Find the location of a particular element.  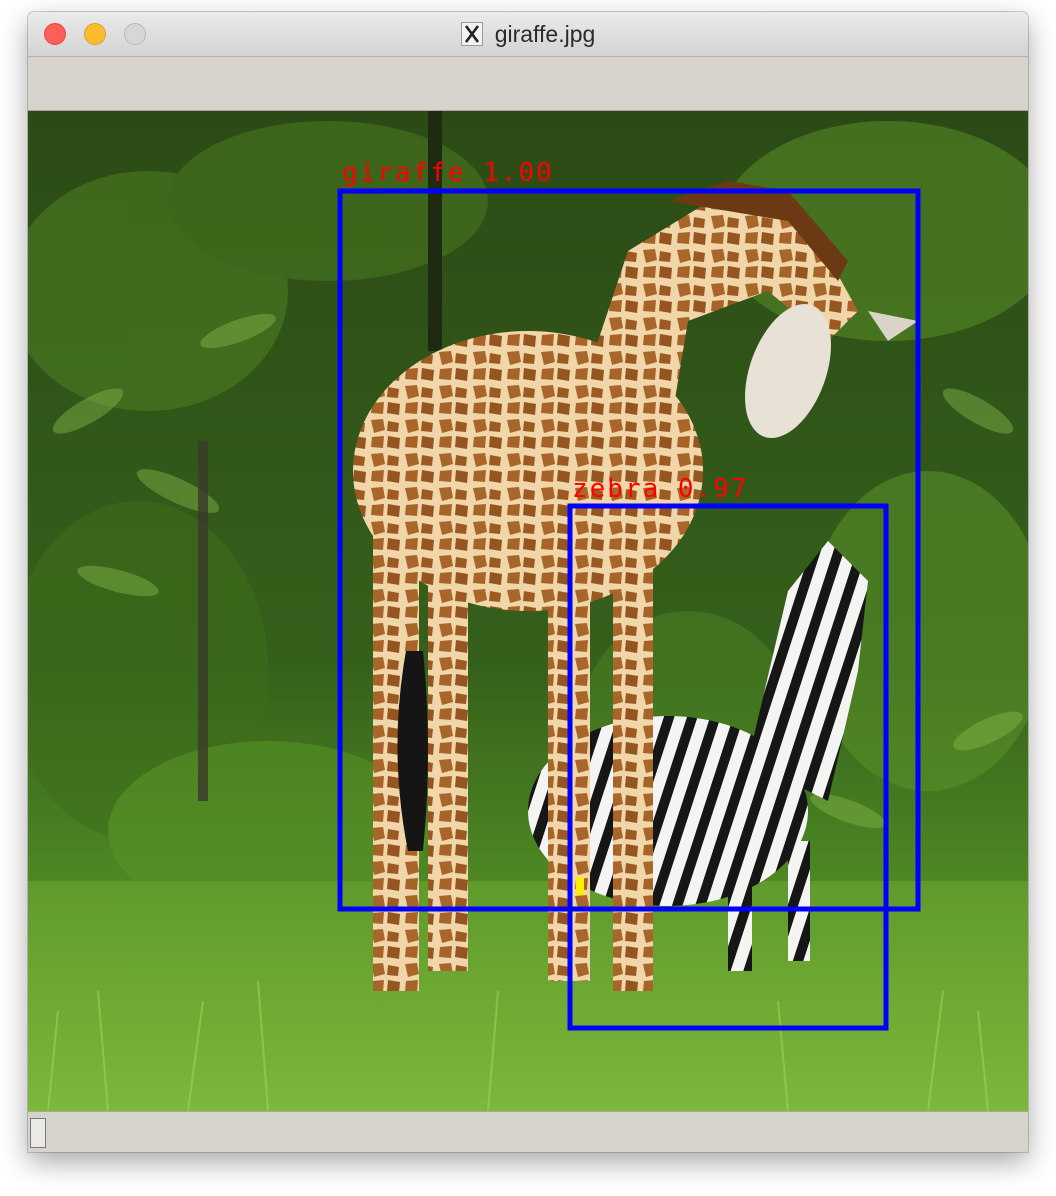

bbox-zebra is located at coordinates (728, 767).